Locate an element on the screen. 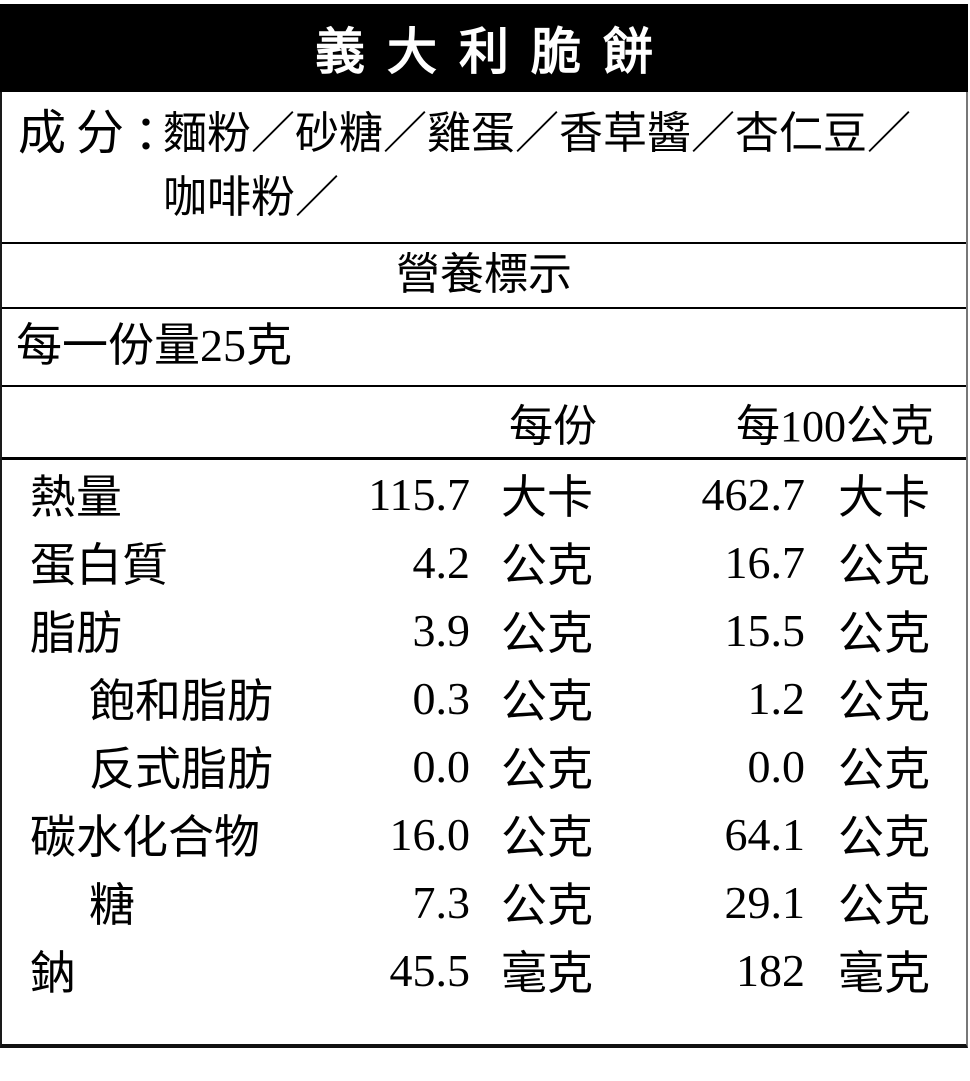  per-serving-value: 7.3 is located at coordinates (441, 902).